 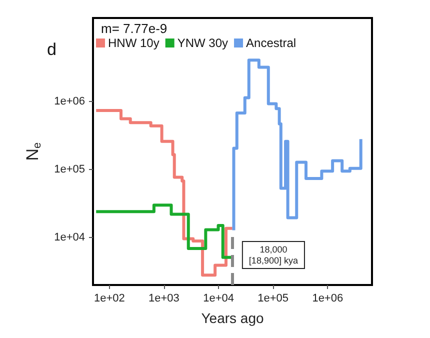 I want to click on x-tick-label: 1e+05, so click(x=273, y=298).